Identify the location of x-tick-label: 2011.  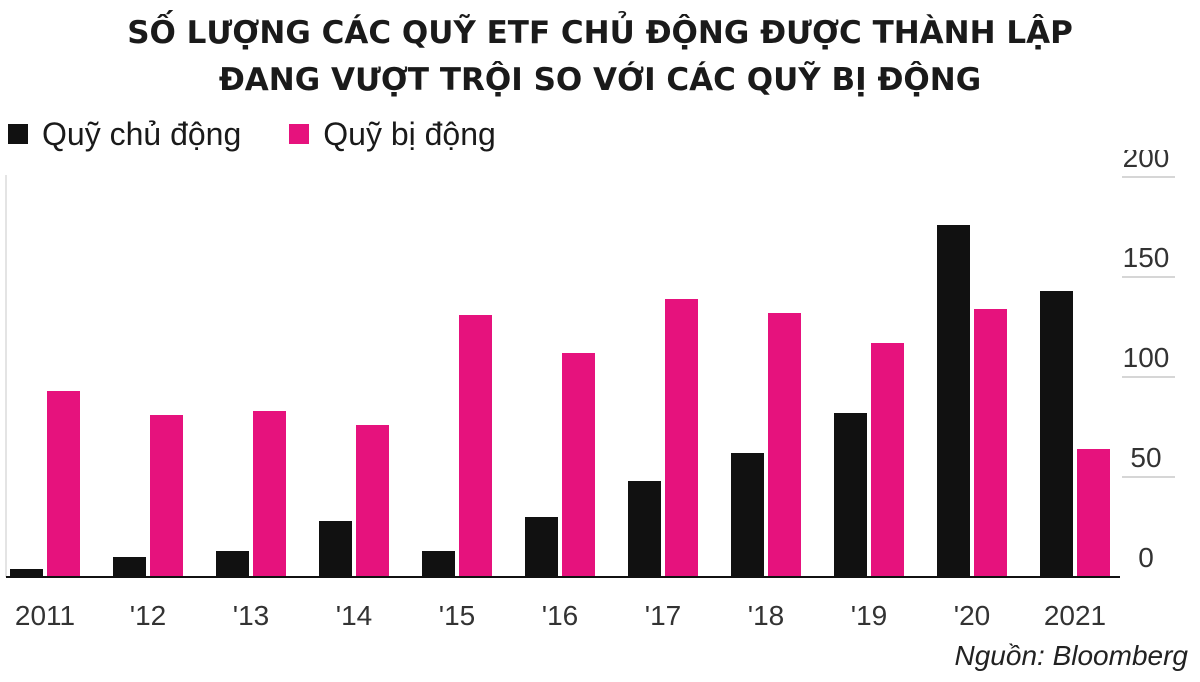
(45, 615).